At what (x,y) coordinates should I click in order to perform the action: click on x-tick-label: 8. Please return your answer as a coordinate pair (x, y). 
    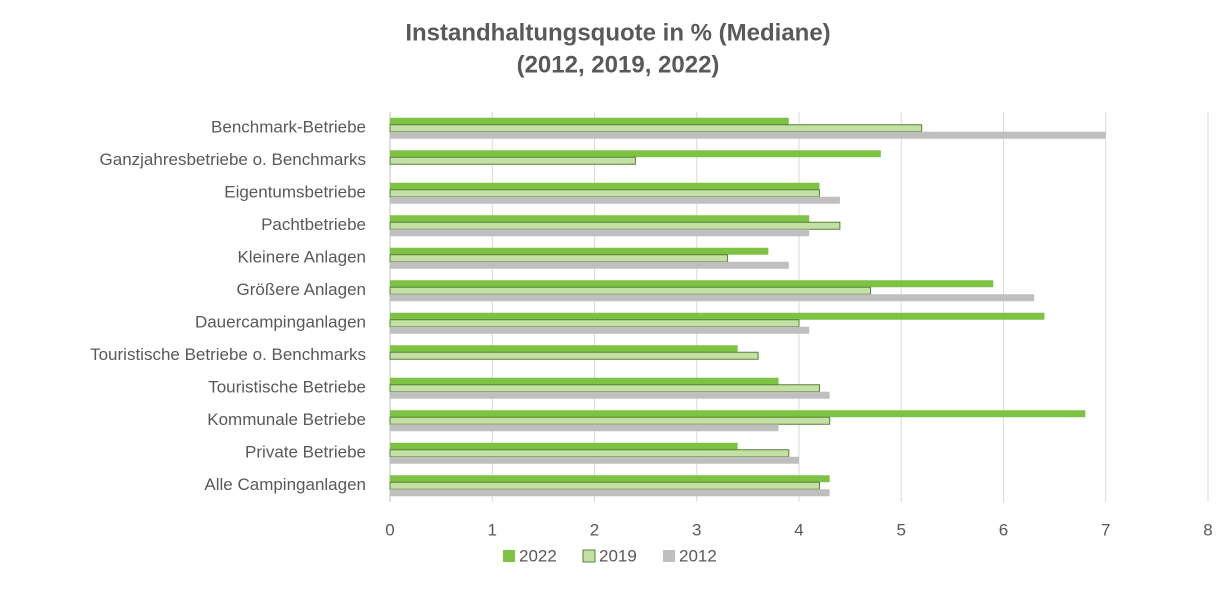
    Looking at the image, I should click on (1207, 529).